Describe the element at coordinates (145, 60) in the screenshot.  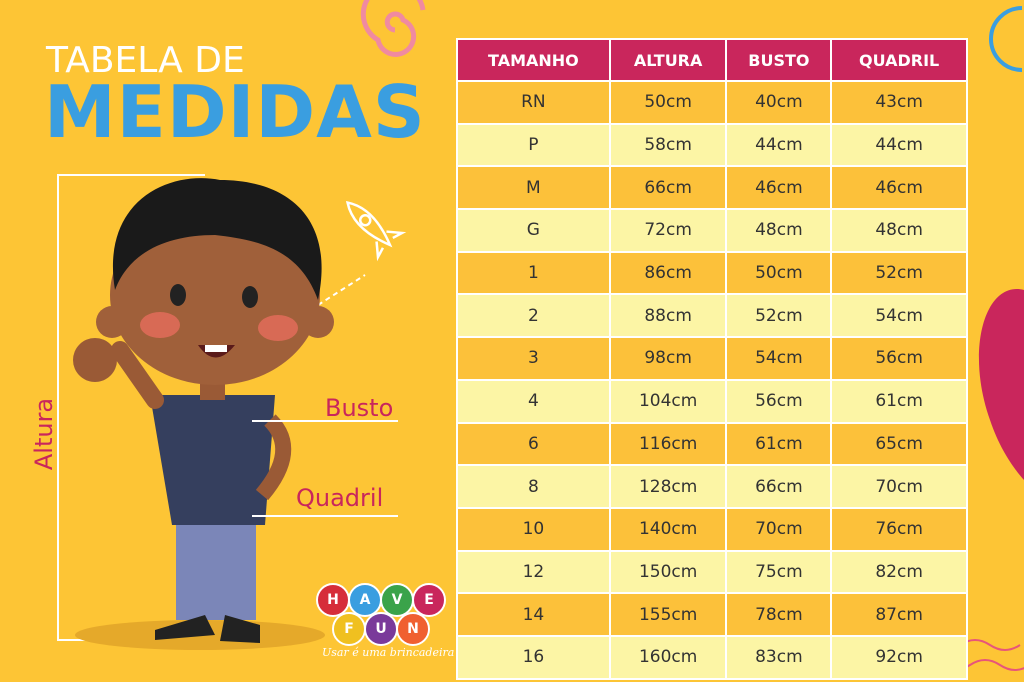
I see `title-line1: TABELA DE` at that location.